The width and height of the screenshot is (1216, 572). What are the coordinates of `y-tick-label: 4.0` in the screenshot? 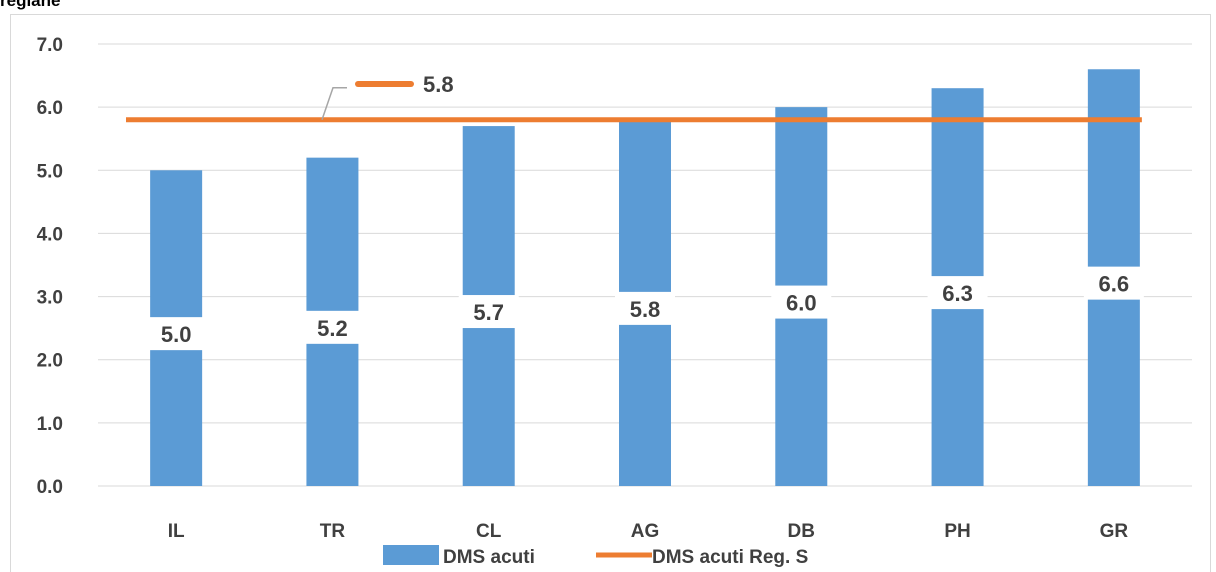 It's located at (50, 234).